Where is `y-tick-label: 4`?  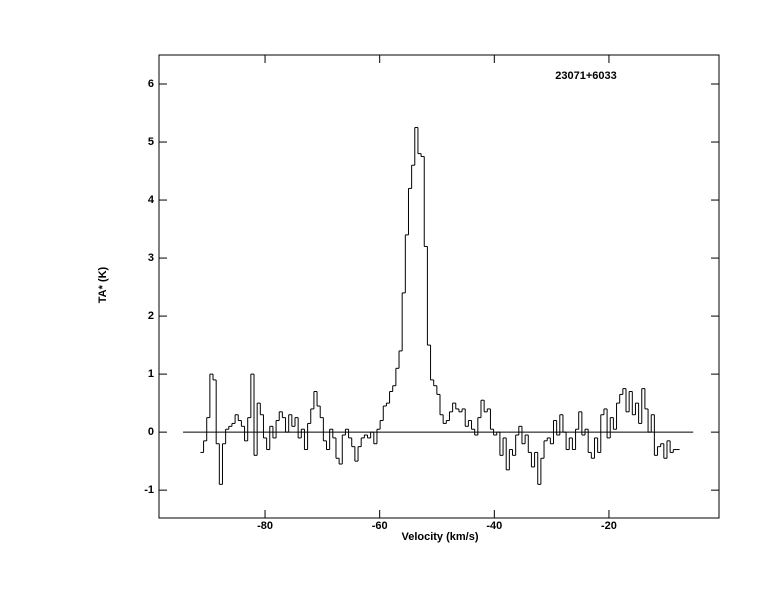 y-tick-label: 4 is located at coordinates (151, 200).